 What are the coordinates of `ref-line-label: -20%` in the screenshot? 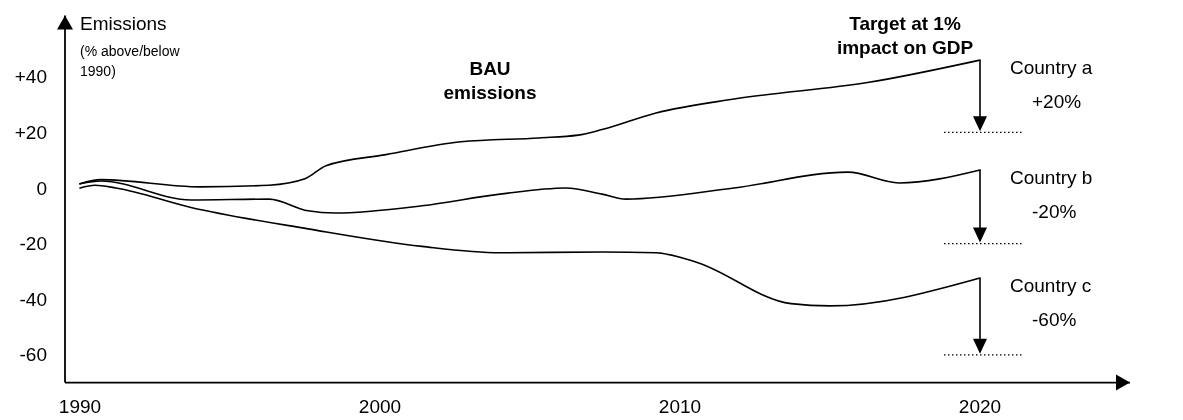 It's located at (1054, 211).